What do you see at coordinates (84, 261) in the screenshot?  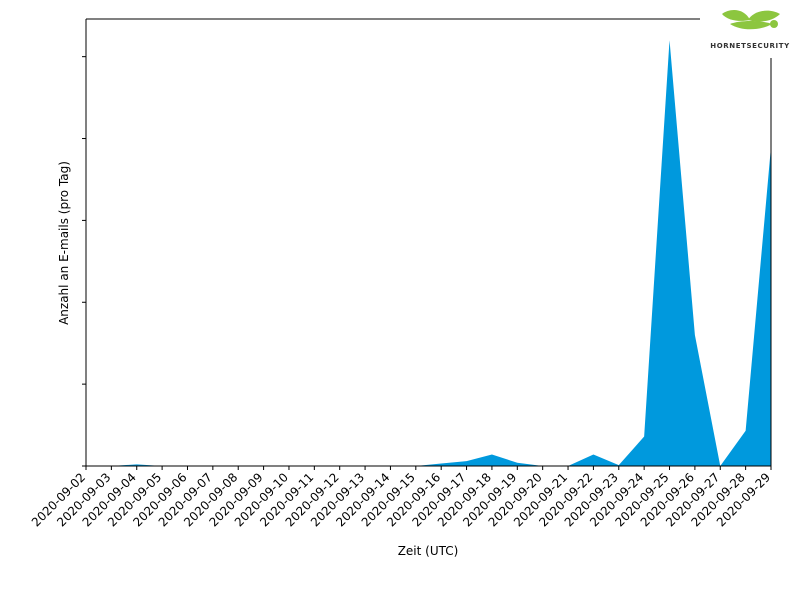 I see `y-axis-ticks` at bounding box center [84, 261].